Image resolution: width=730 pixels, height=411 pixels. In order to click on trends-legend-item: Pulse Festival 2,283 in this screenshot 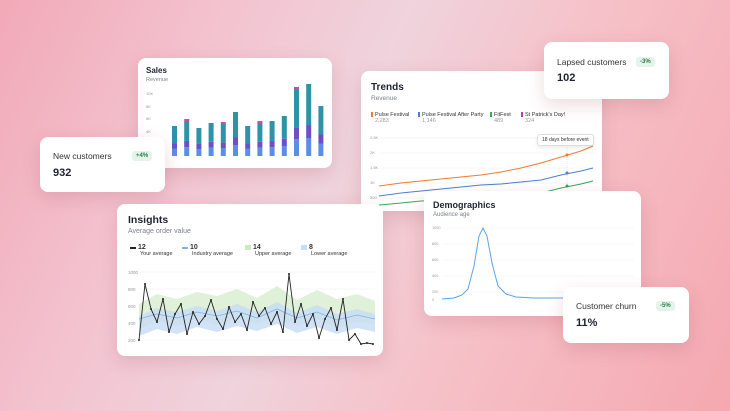, I will do `click(390, 118)`.